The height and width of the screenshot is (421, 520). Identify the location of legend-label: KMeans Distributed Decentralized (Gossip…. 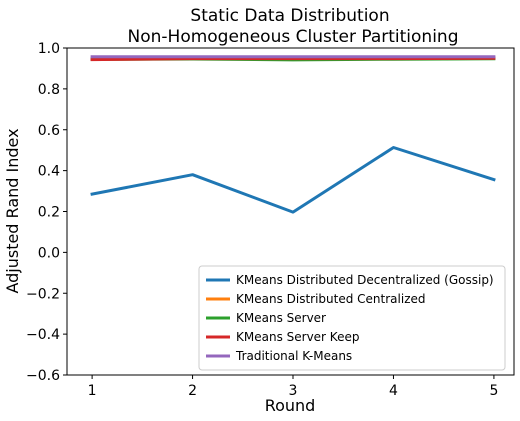
(365, 280).